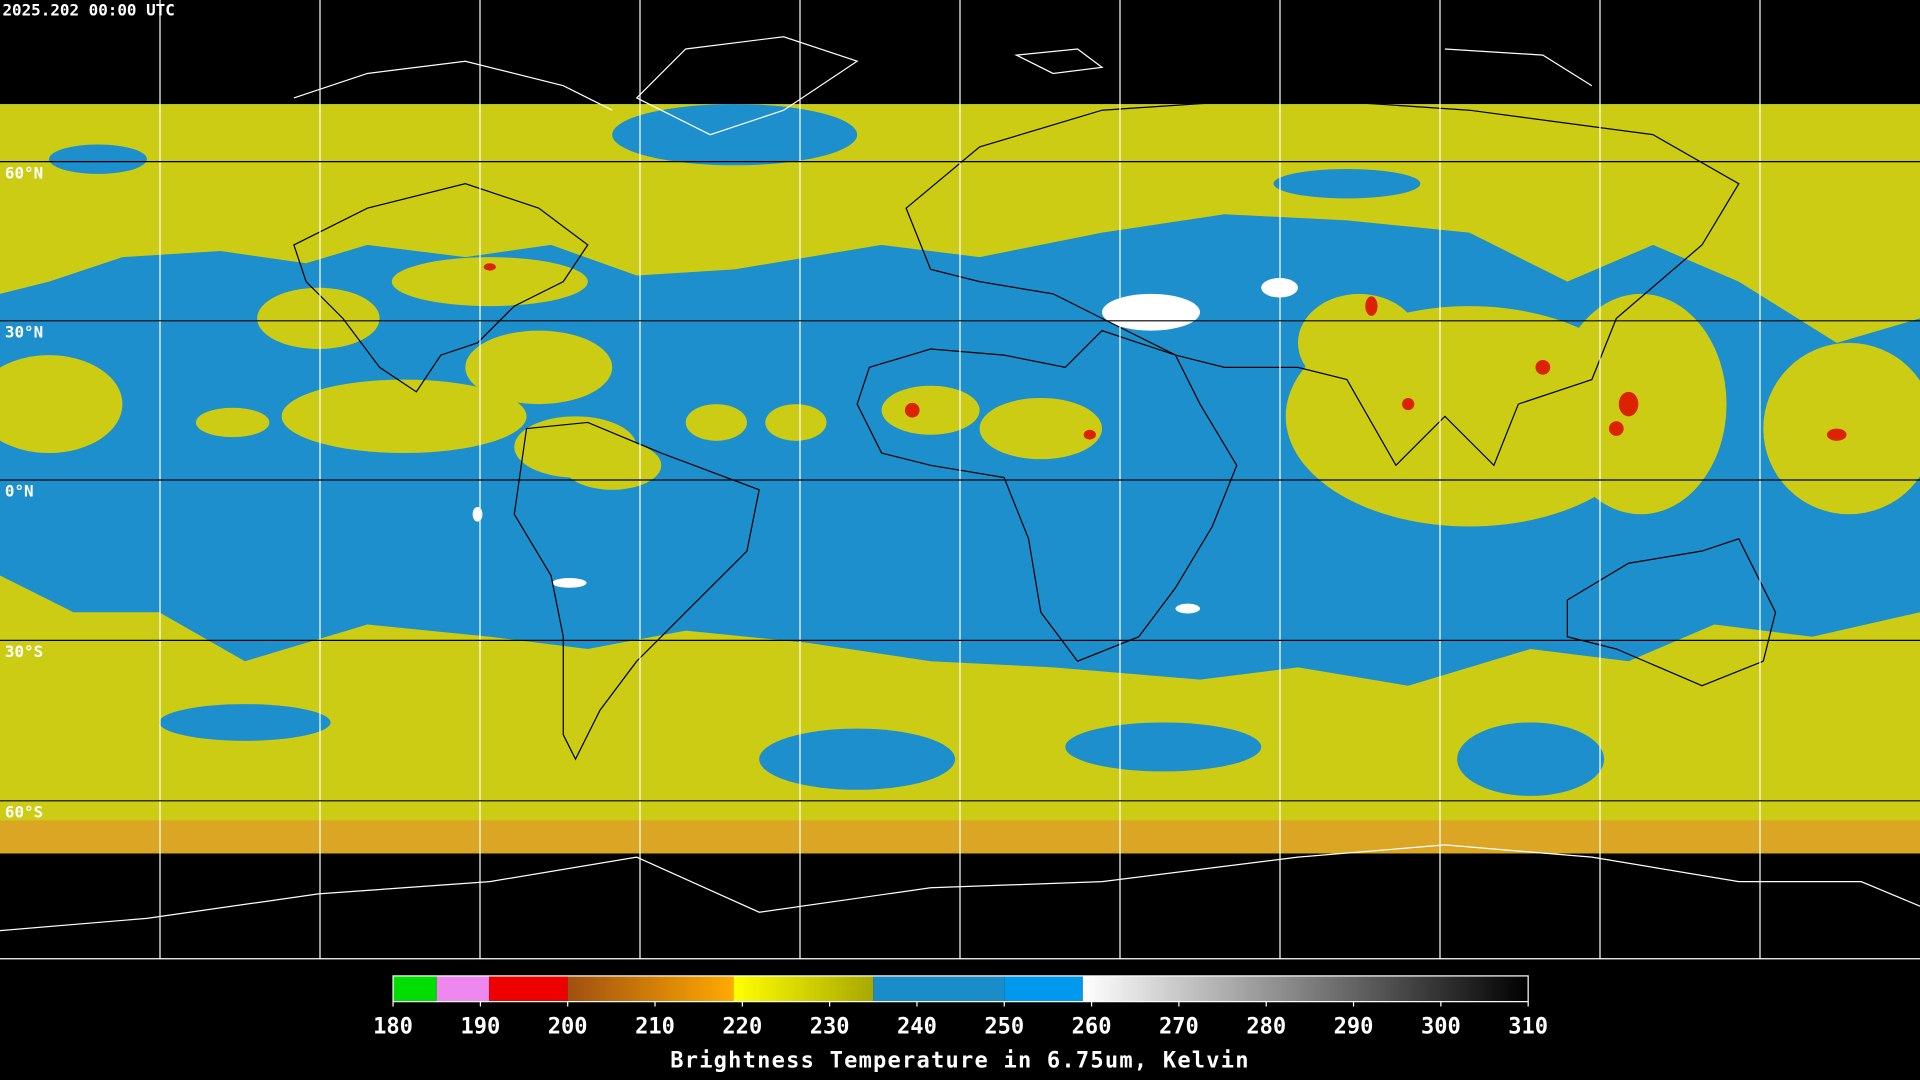  Describe the element at coordinates (1179, 1026) in the screenshot. I see `colorbar-tick-label: 270` at that location.